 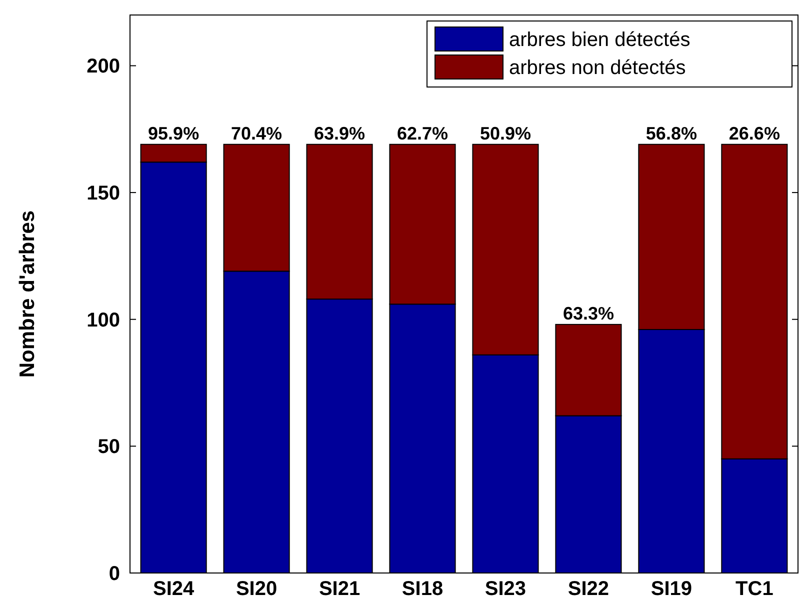 I want to click on annotation: 50.9%, so click(x=506, y=133).